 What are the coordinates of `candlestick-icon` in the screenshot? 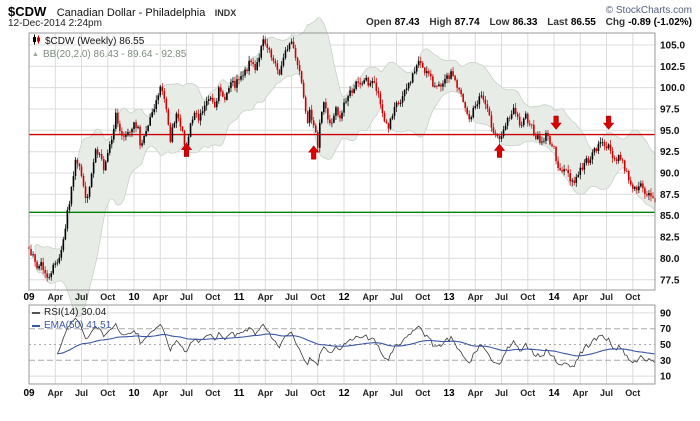 It's located at (36, 41).